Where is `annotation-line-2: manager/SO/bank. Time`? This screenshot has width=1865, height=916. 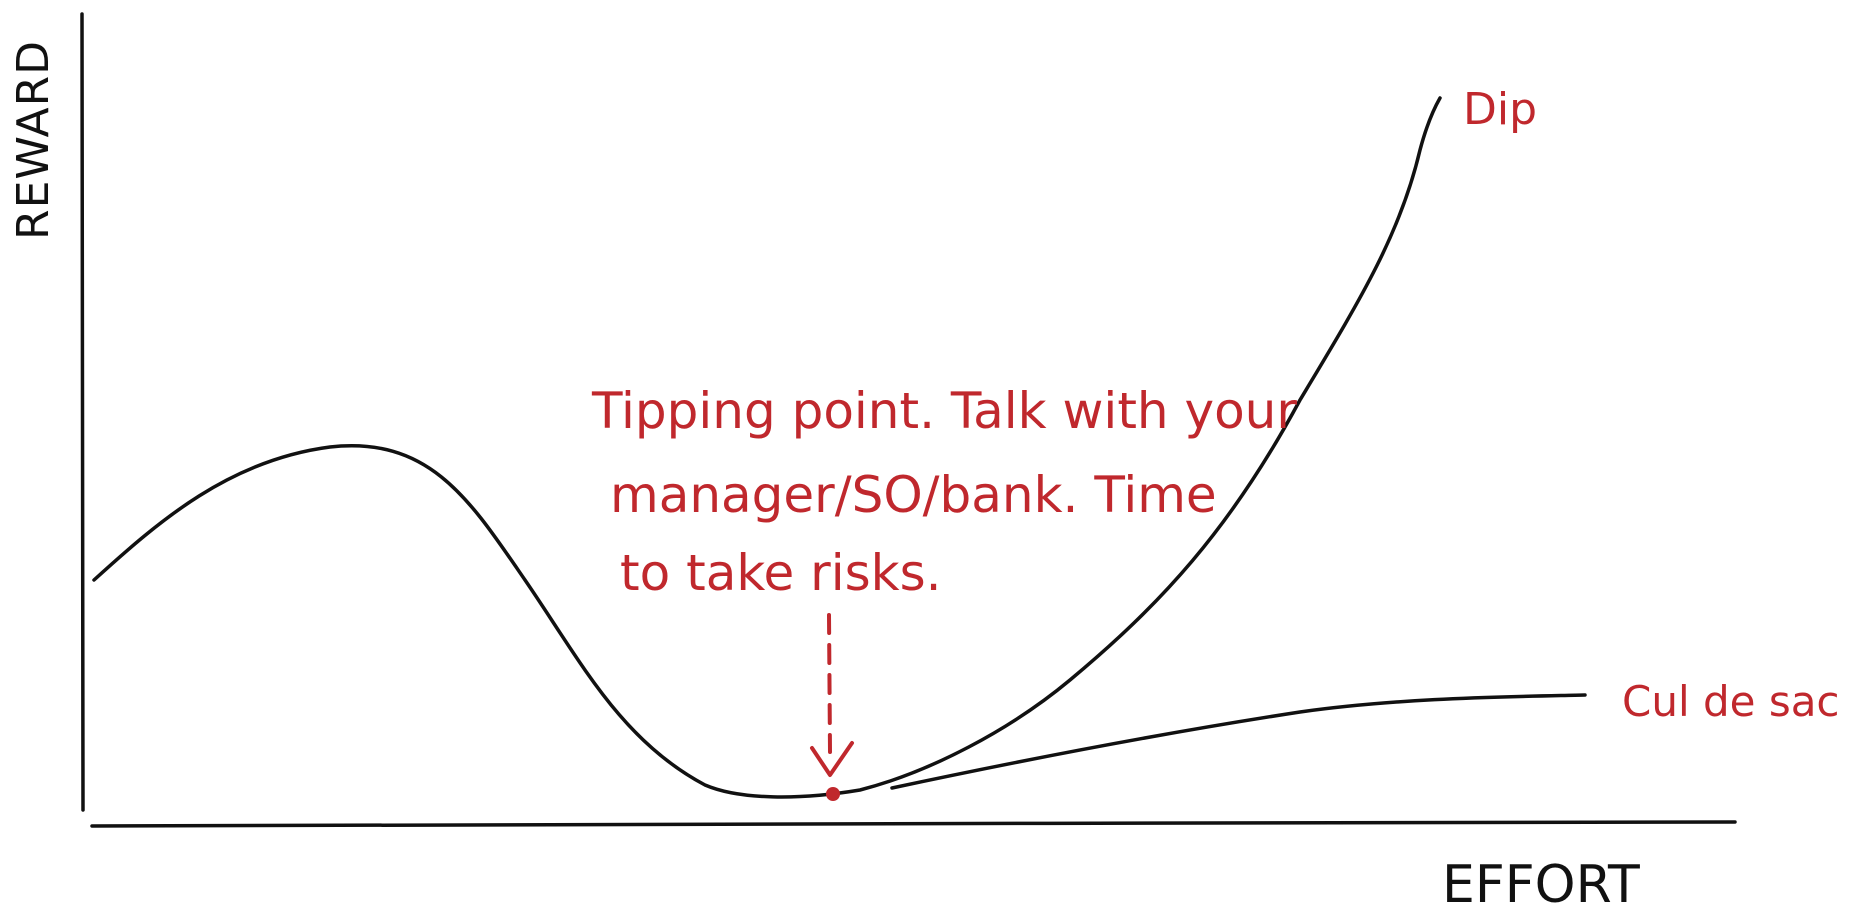
annotation-line-2: manager/SO/bank. Time is located at coordinates (913, 495).